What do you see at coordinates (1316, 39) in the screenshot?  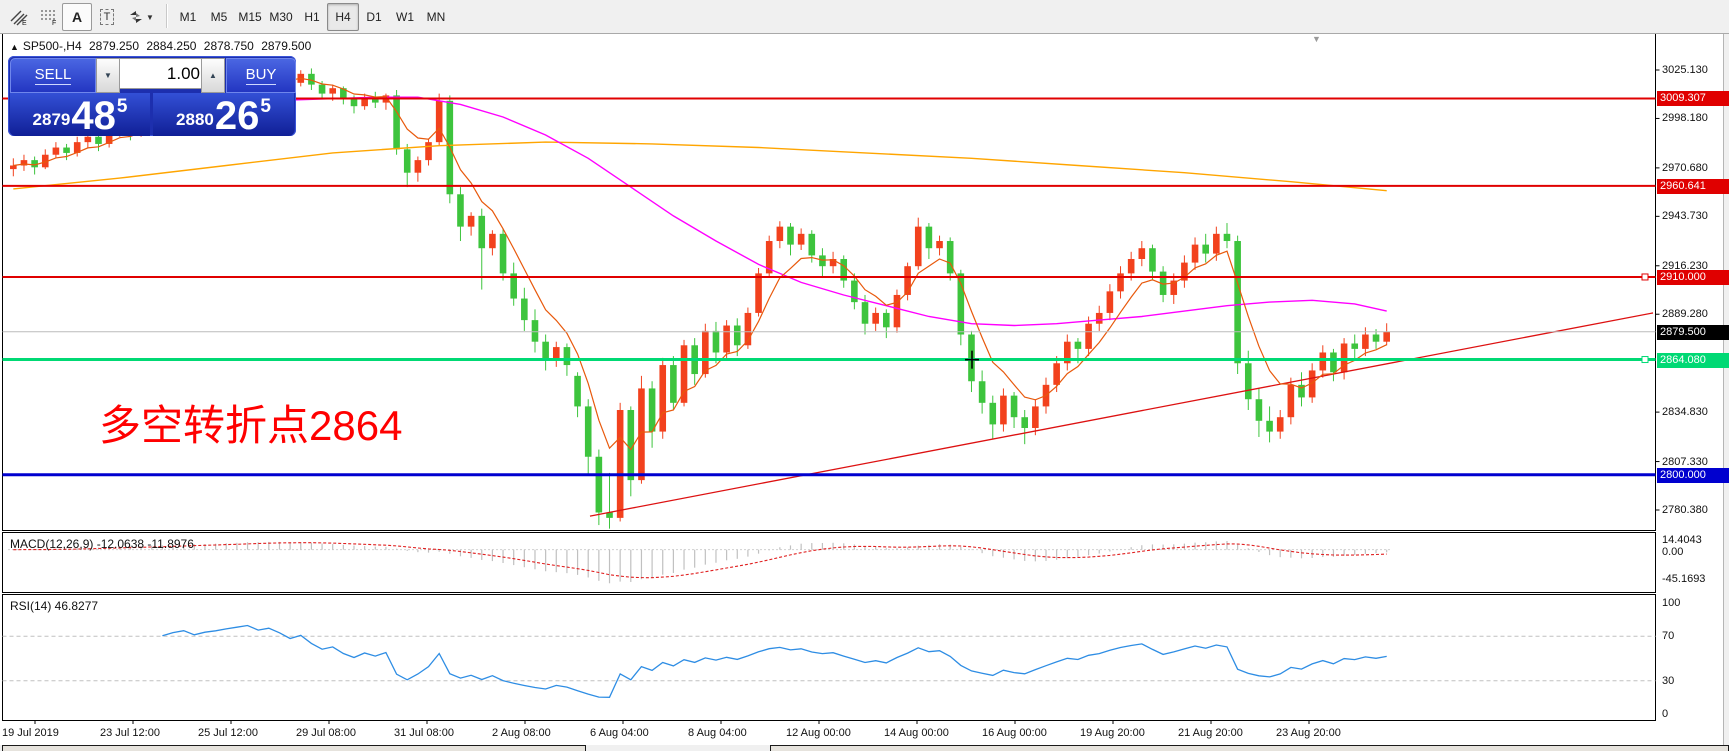 I see `chart-shift-marker-icon: ▼` at bounding box center [1316, 39].